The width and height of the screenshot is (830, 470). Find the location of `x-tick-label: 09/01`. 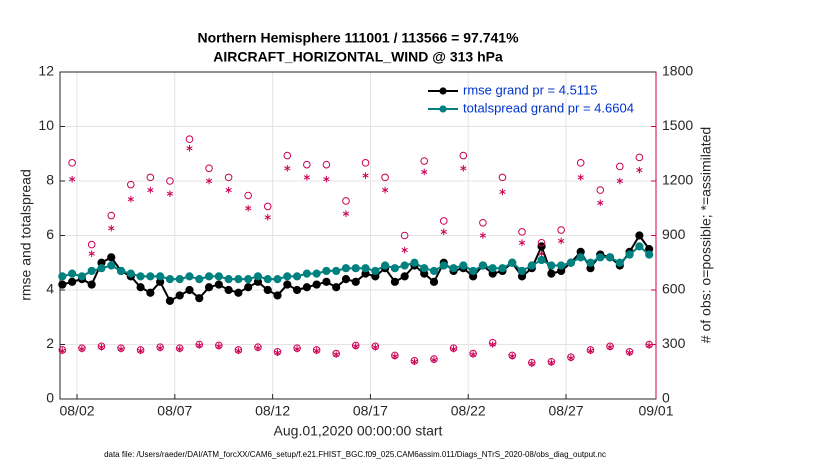

x-tick-label: 09/01 is located at coordinates (655, 411).